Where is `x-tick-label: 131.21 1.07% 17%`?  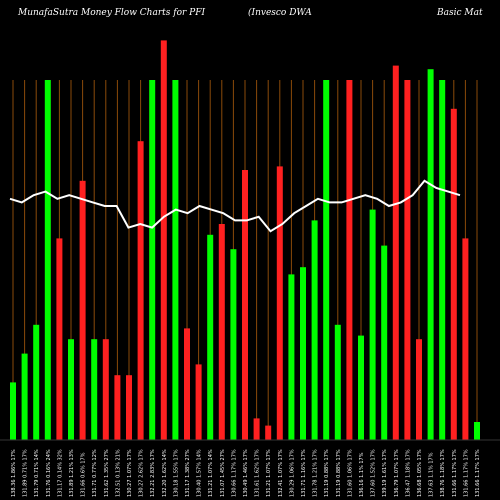 x-tick-label: 131.21 1.07% 17% is located at coordinates (269, 473).